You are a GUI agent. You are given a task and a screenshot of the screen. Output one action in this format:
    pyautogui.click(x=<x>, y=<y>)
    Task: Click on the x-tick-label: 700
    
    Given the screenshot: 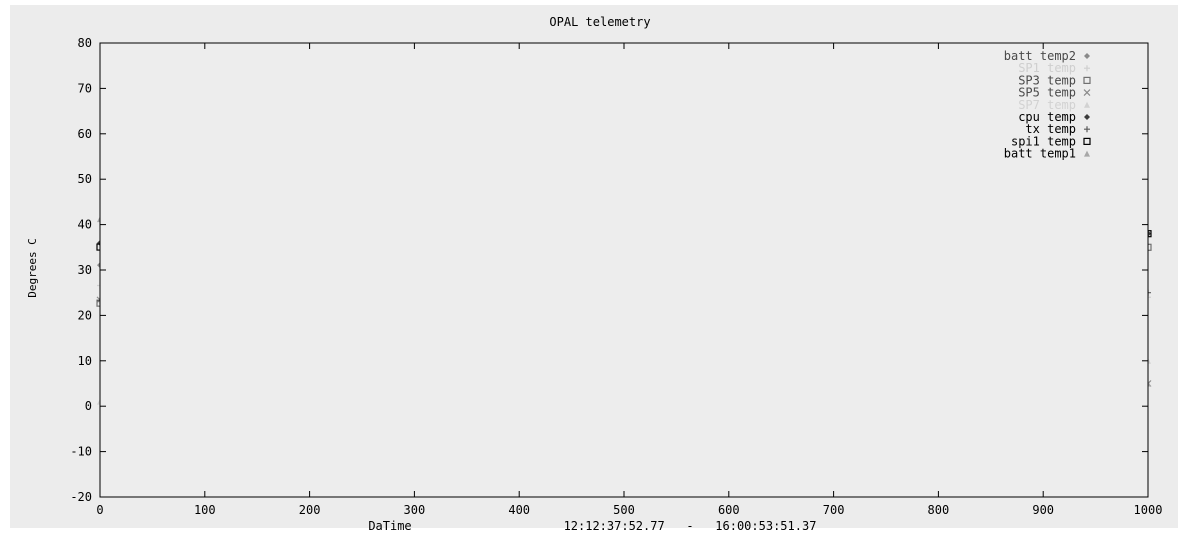 What is the action you would take?
    pyautogui.click(x=834, y=510)
    